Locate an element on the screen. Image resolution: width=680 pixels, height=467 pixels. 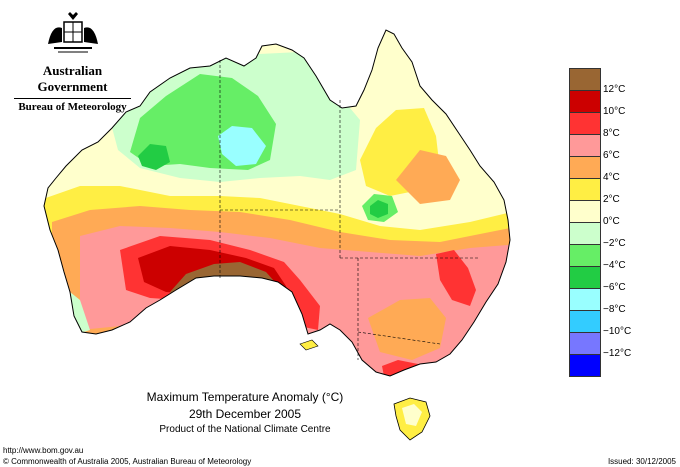
zone-4c-south-east is located at coordinates (407, 329).